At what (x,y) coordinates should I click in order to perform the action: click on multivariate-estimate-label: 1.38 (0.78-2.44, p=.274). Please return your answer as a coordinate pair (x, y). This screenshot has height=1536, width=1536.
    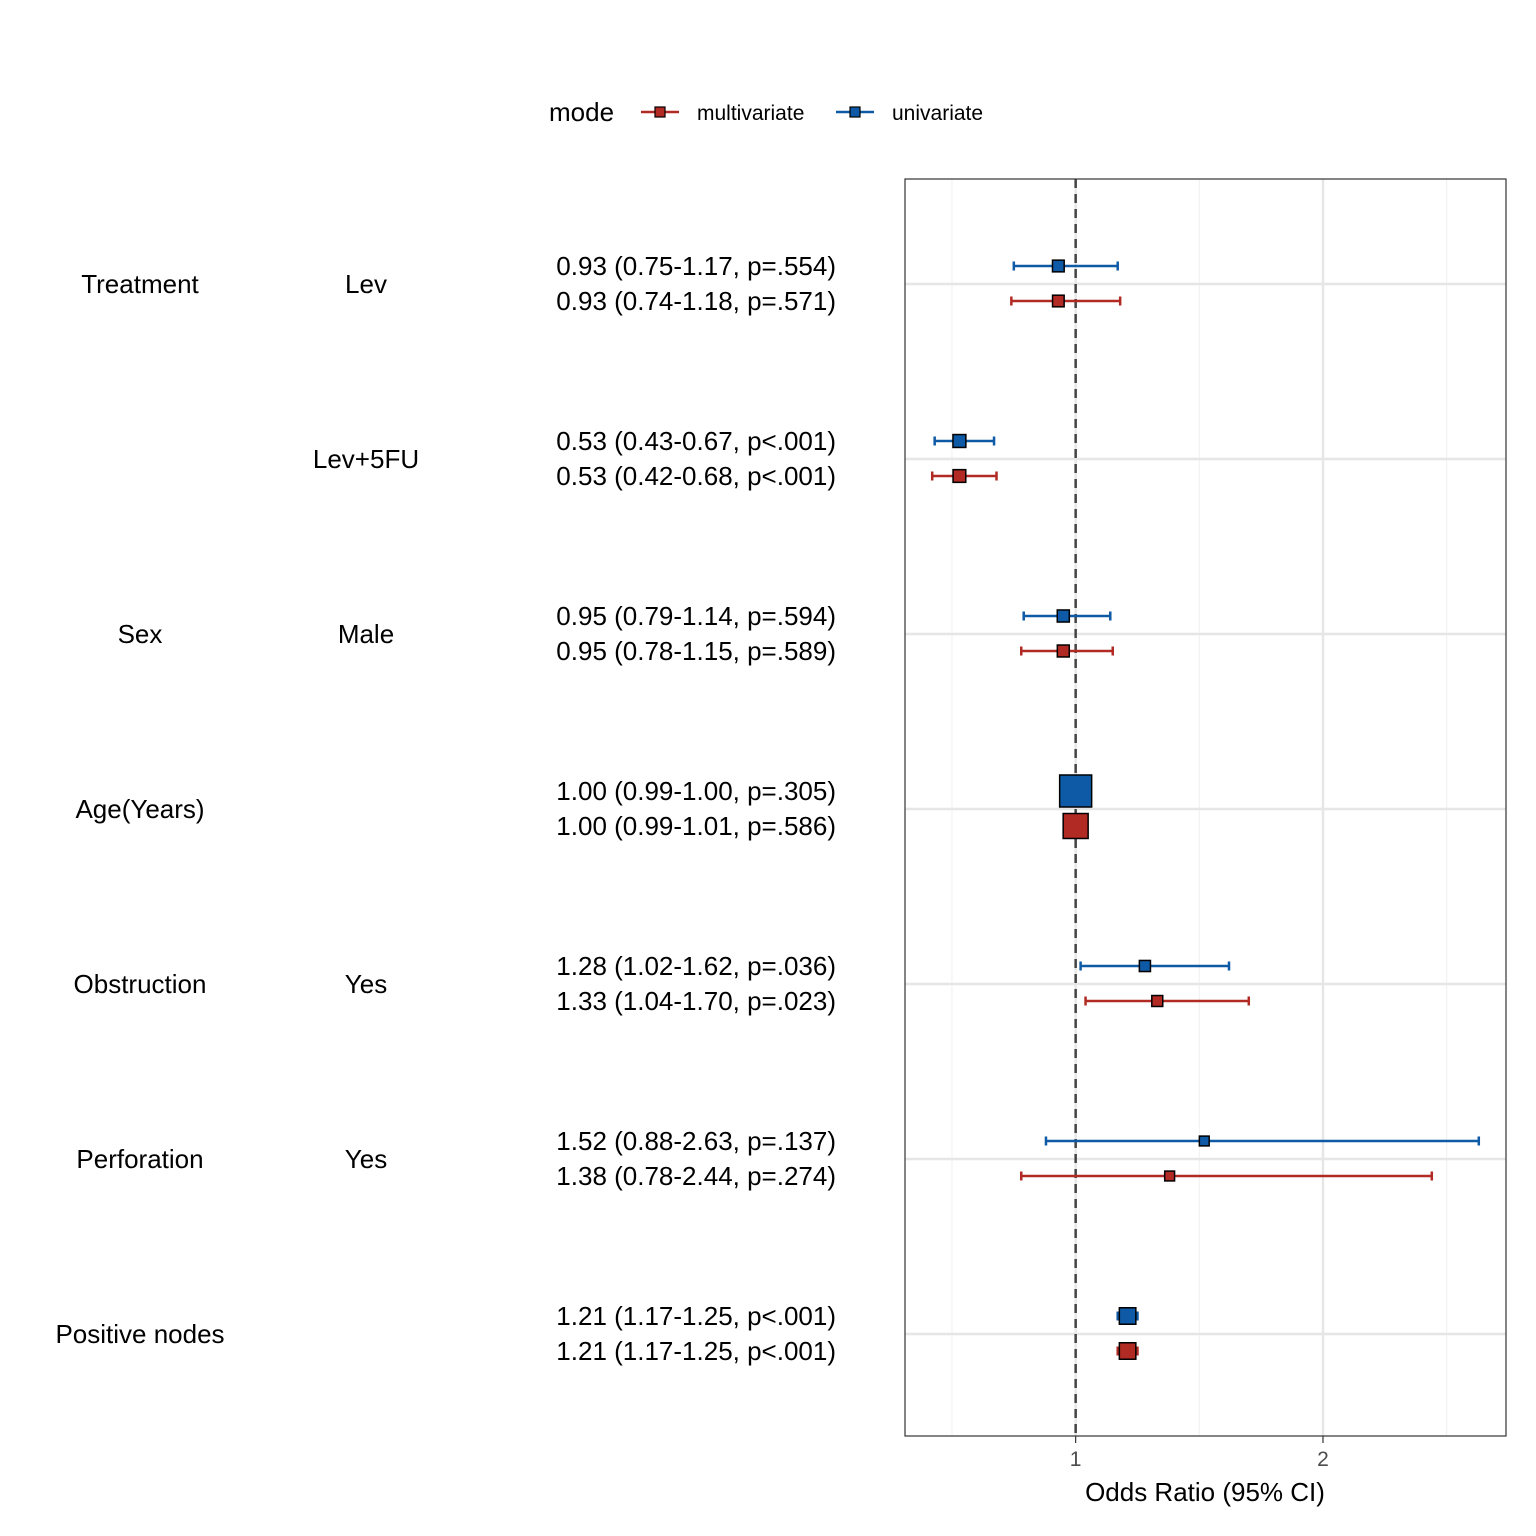
    Looking at the image, I should click on (696, 1176).